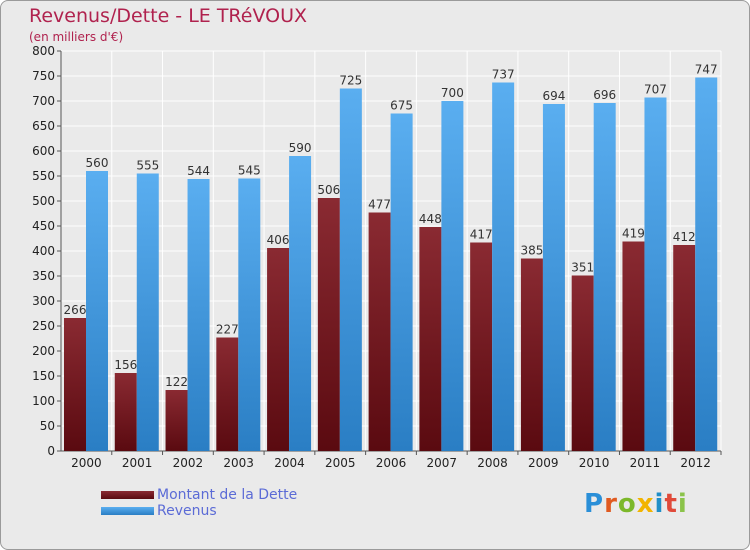 The height and width of the screenshot is (550, 750). I want to click on legend: Montant de la Dette Revenus, so click(199, 503).